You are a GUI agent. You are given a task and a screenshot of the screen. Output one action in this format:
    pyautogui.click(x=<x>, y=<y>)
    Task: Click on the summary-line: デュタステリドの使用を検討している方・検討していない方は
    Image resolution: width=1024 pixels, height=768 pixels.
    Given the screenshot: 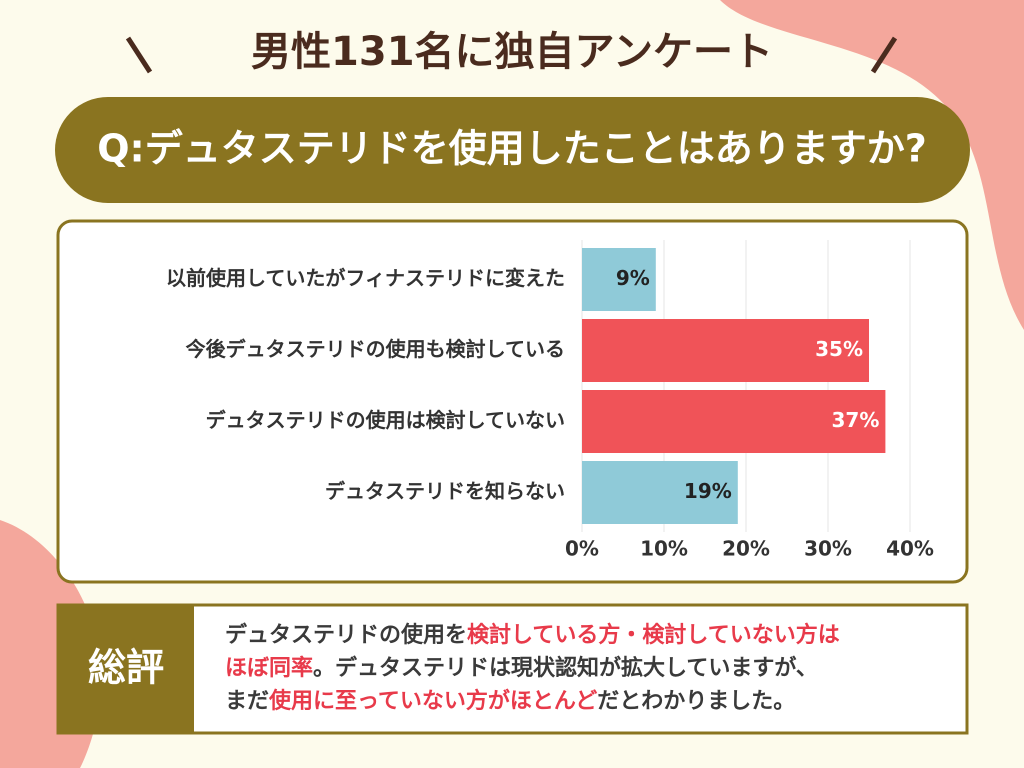 What is the action you would take?
    pyautogui.click(x=532, y=635)
    